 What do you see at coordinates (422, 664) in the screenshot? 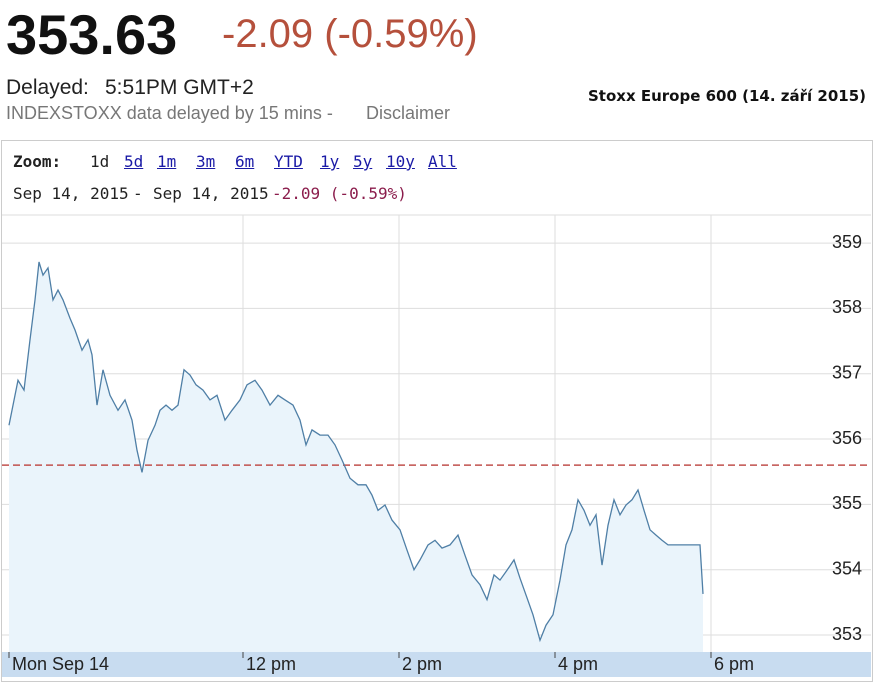
I see `x-tick-label: 2 pm` at bounding box center [422, 664].